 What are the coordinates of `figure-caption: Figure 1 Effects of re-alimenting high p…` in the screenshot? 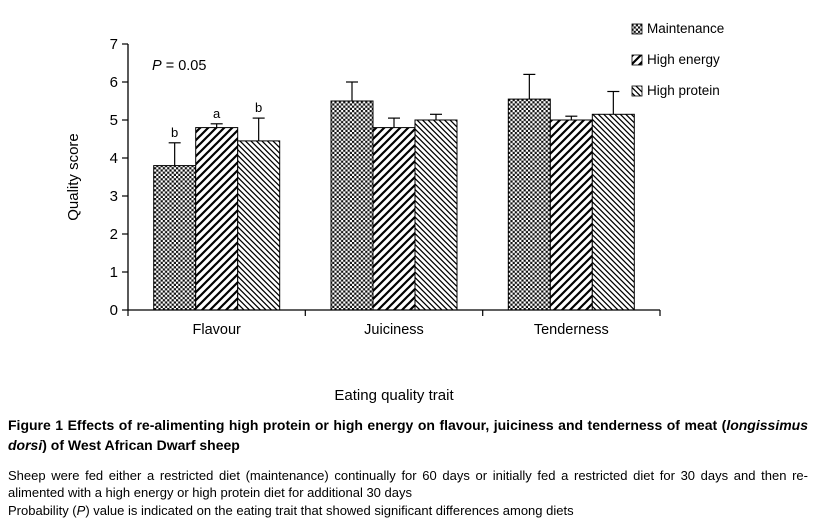 It's located at (408, 435).